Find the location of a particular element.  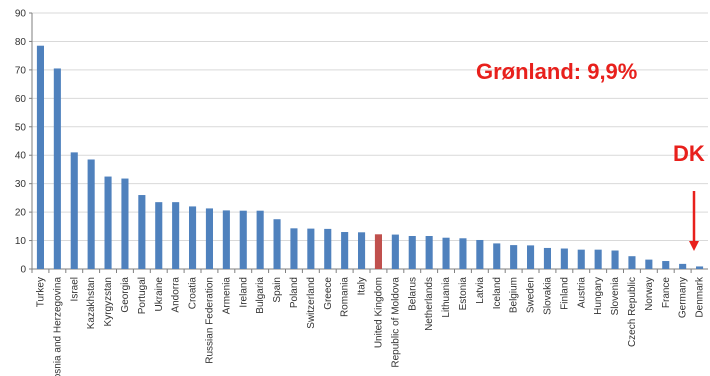

x-category-label: Latvia is located at coordinates (480, 290).